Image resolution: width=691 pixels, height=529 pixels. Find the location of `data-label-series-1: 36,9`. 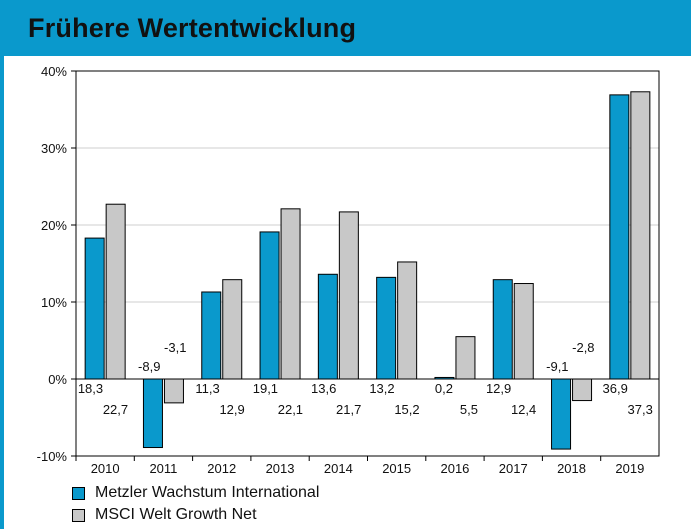

data-label-series-1: 36,9 is located at coordinates (615, 388).